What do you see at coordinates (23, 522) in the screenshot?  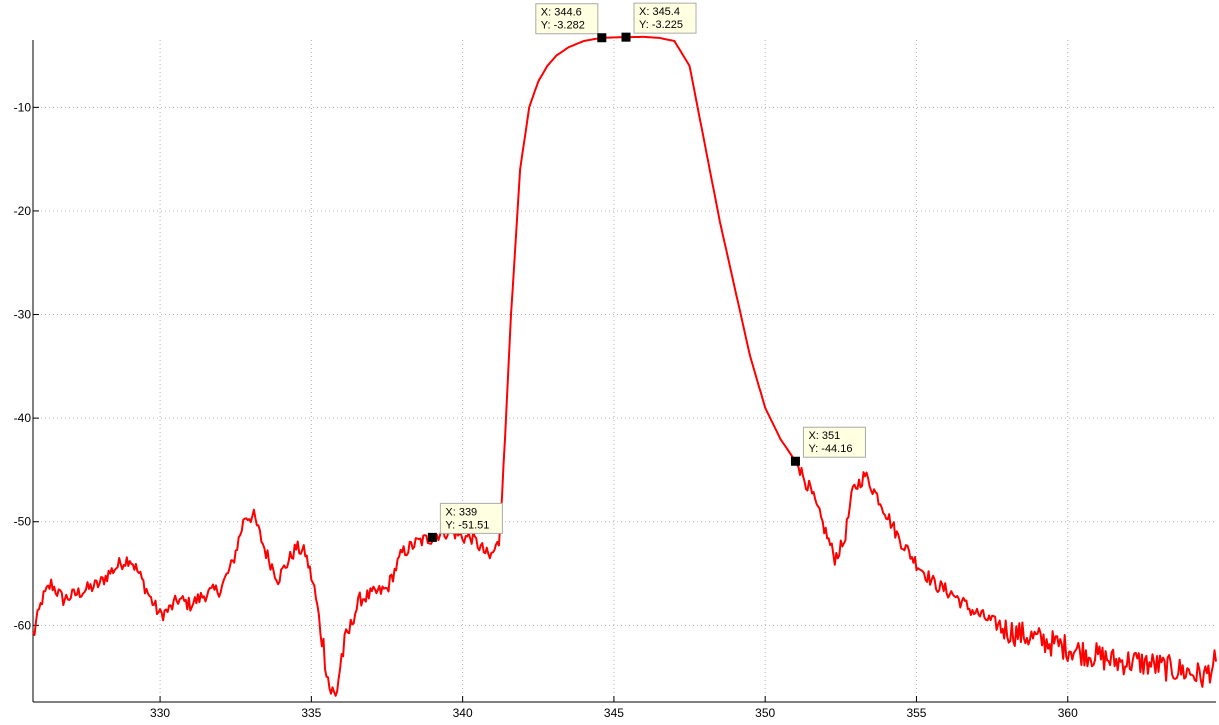 I see `y-tick-label: -50` at bounding box center [23, 522].